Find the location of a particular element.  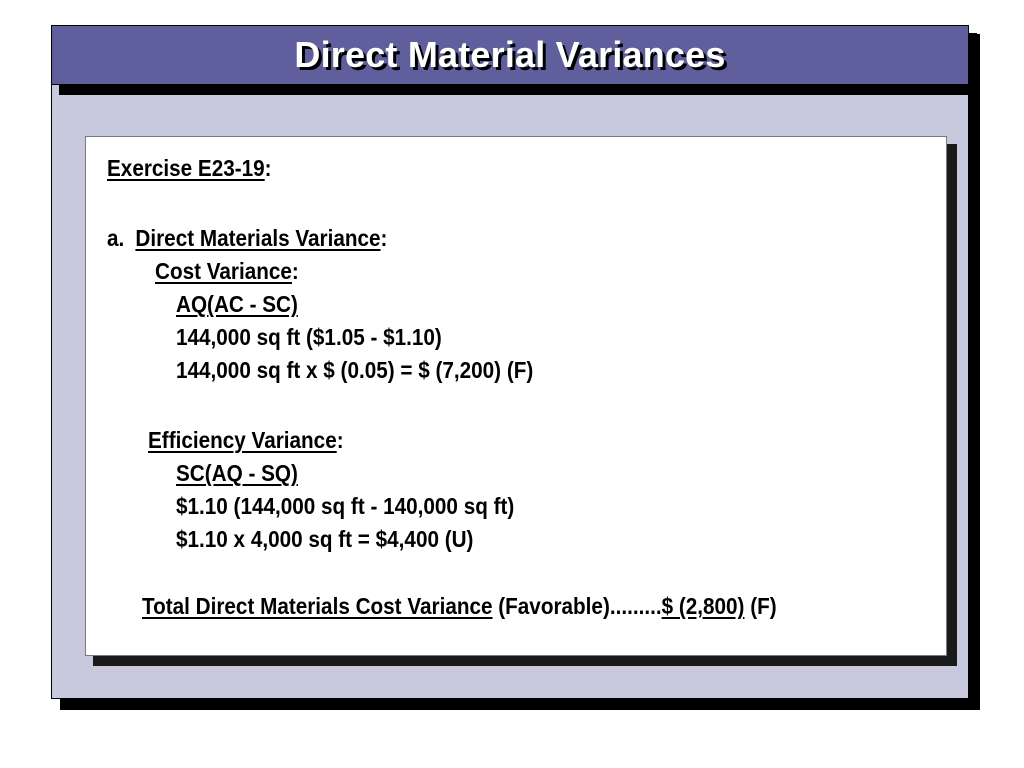

total-variance-label: Total Direct Materials Cost Variance is located at coordinates (317, 606).